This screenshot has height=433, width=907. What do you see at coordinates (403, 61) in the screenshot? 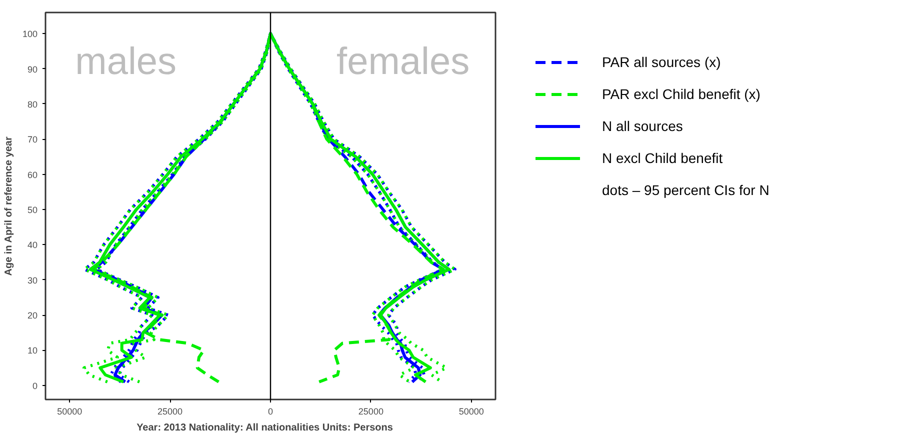
I see `annotation: females` at bounding box center [403, 61].